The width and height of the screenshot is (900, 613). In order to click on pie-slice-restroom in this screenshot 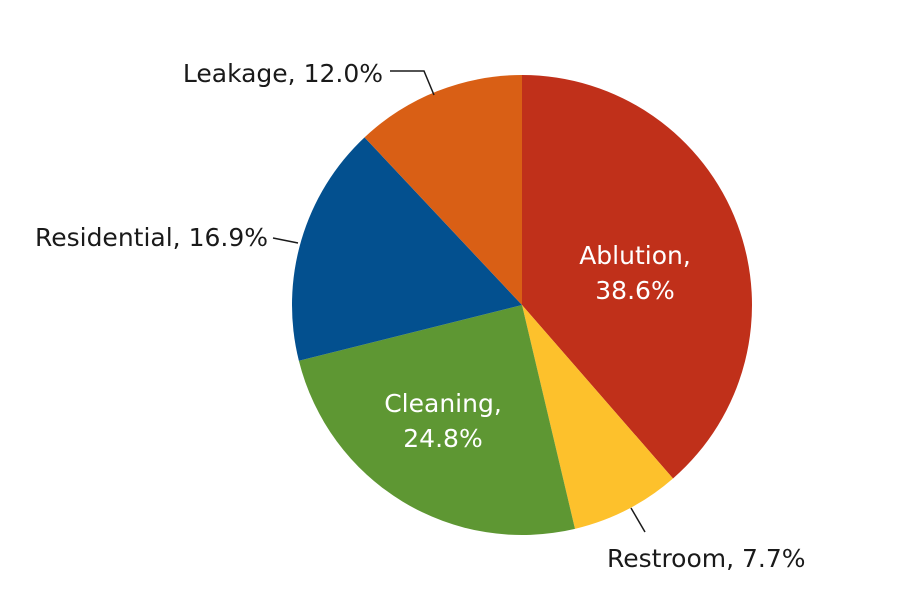, I will do `click(598, 417)`.